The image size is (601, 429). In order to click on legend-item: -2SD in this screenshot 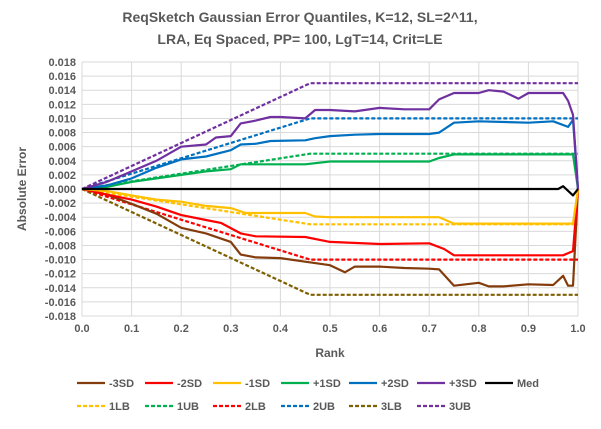, I will do `click(173, 384)`.